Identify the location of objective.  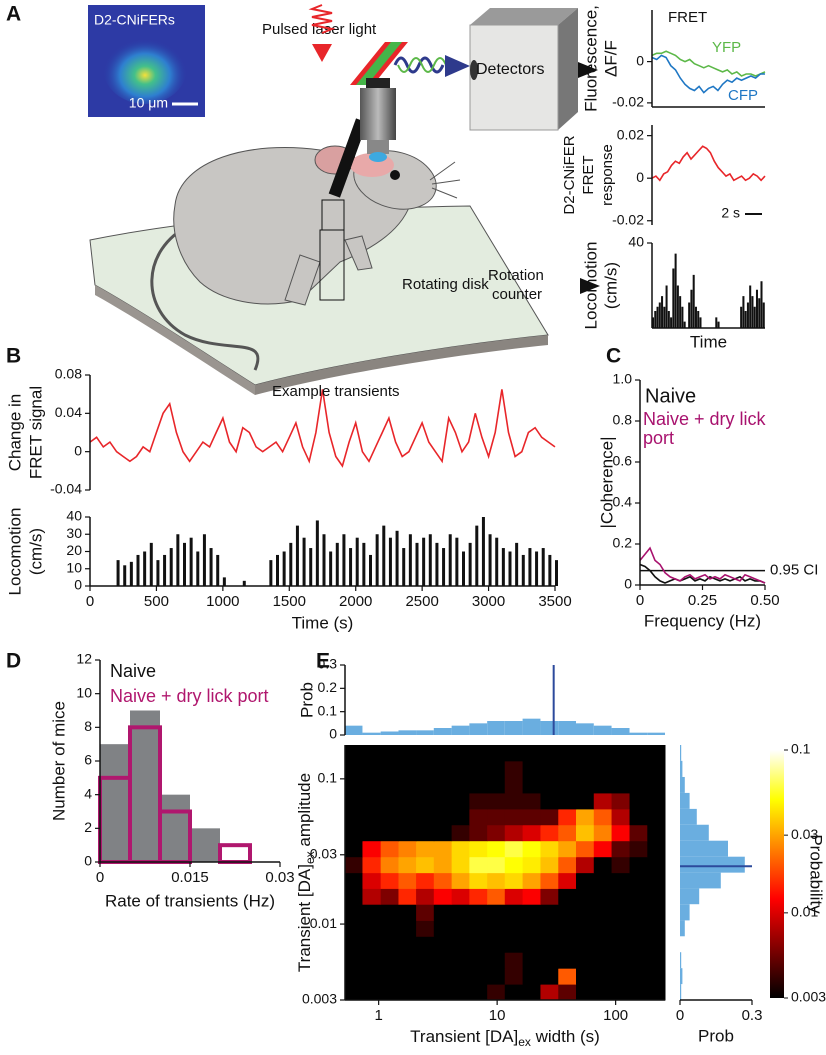
(378, 114).